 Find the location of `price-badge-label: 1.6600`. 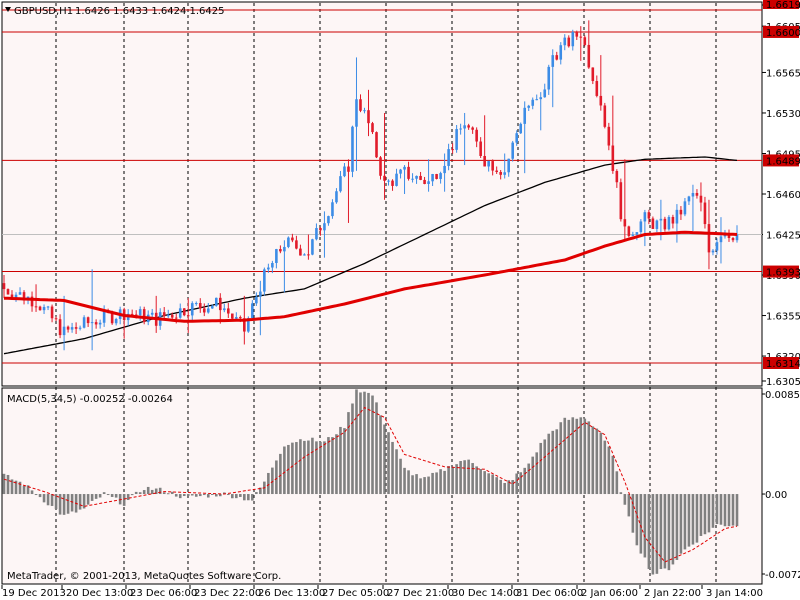

price-badge-label: 1.6600 is located at coordinates (783, 33).